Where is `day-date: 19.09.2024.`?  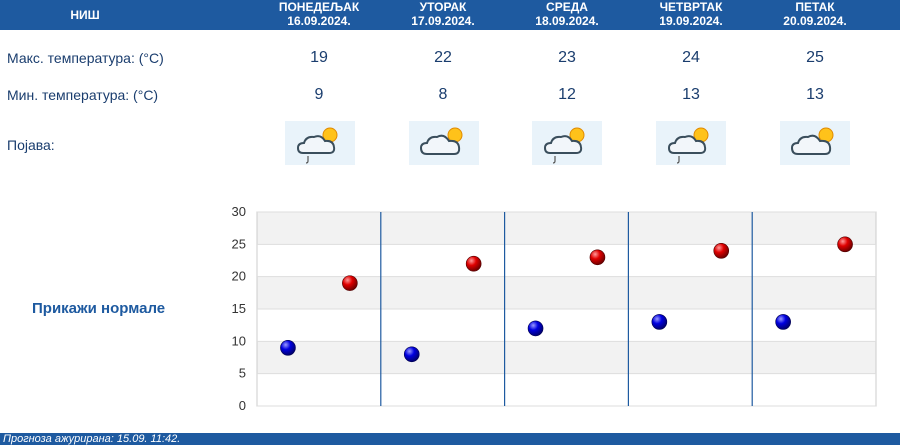 day-date: 19.09.2024. is located at coordinates (691, 21).